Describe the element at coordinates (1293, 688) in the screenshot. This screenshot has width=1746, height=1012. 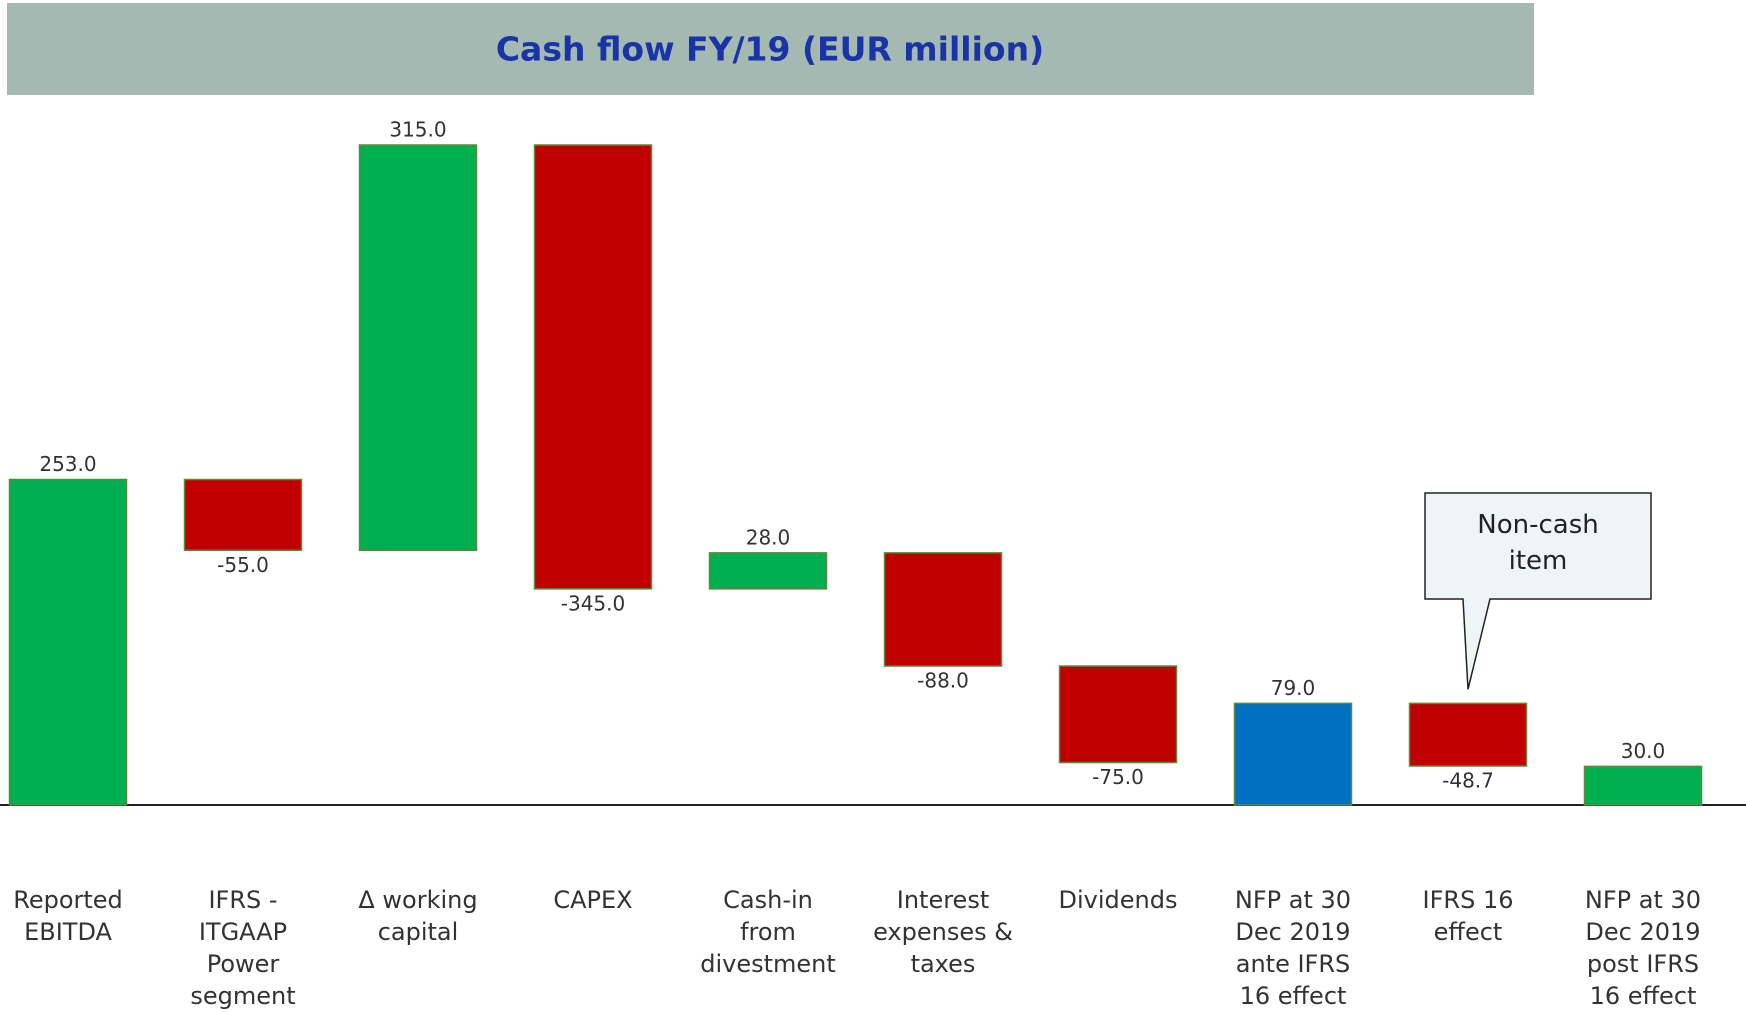
I see `value-label: 79.0` at that location.